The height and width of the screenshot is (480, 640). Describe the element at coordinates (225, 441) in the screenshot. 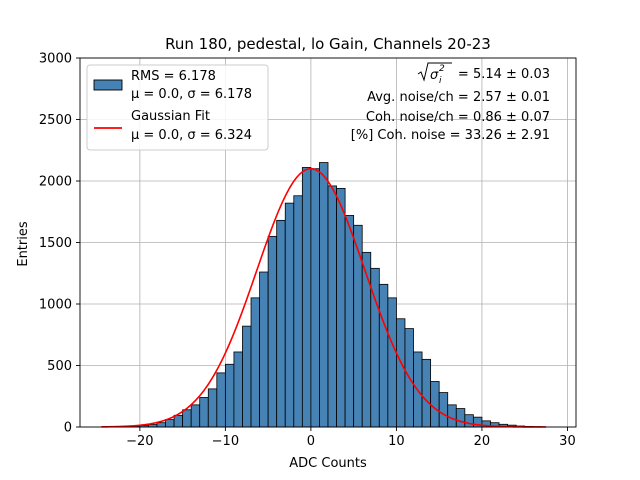

I see `x-tick-label: −10` at that location.